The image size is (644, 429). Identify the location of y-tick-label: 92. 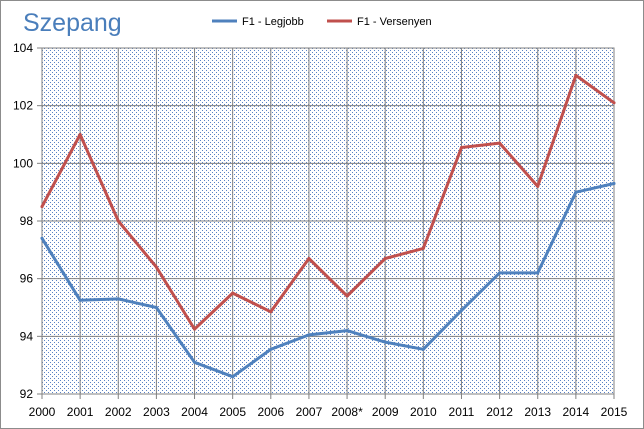
(27, 394).